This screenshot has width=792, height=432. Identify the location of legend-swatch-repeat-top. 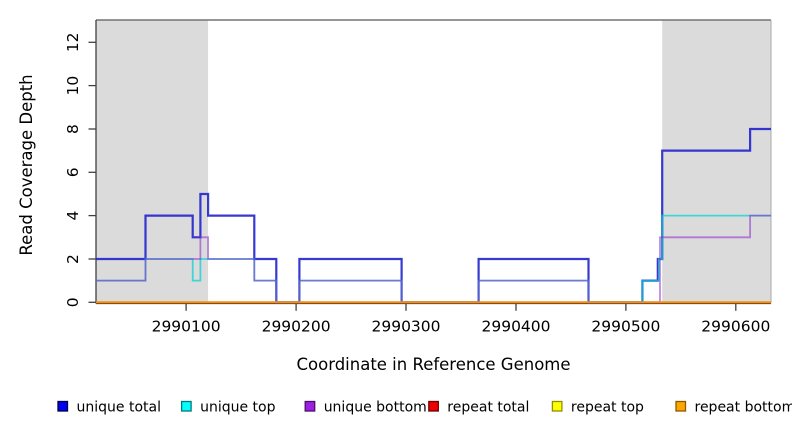
(557, 406).